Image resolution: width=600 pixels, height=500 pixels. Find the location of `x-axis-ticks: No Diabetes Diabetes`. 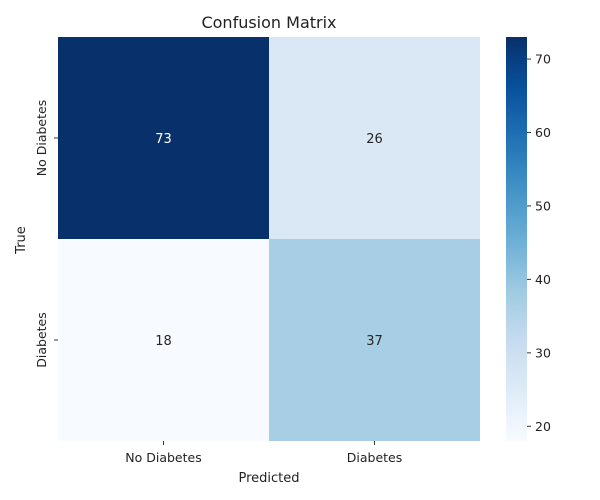

x-axis-ticks: No Diabetes Diabetes is located at coordinates (263, 453).